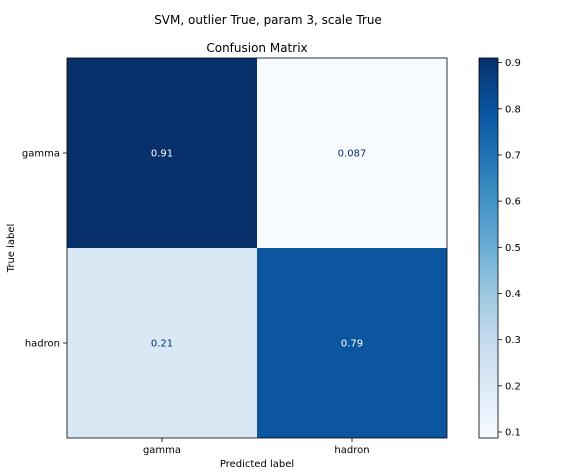 This screenshot has width=561, height=476. I want to click on cell-value-label: 0.087, so click(352, 154).